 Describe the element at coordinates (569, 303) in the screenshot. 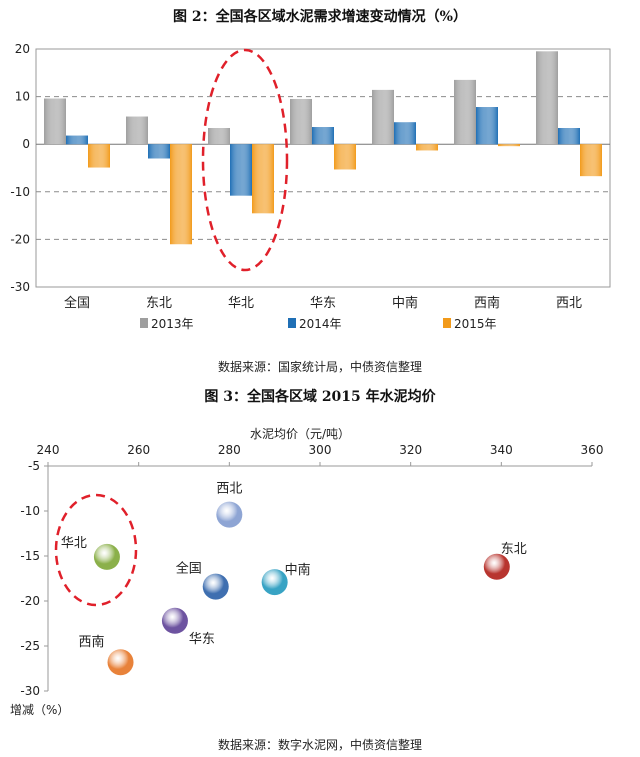

I see `category-label: 西北` at that location.